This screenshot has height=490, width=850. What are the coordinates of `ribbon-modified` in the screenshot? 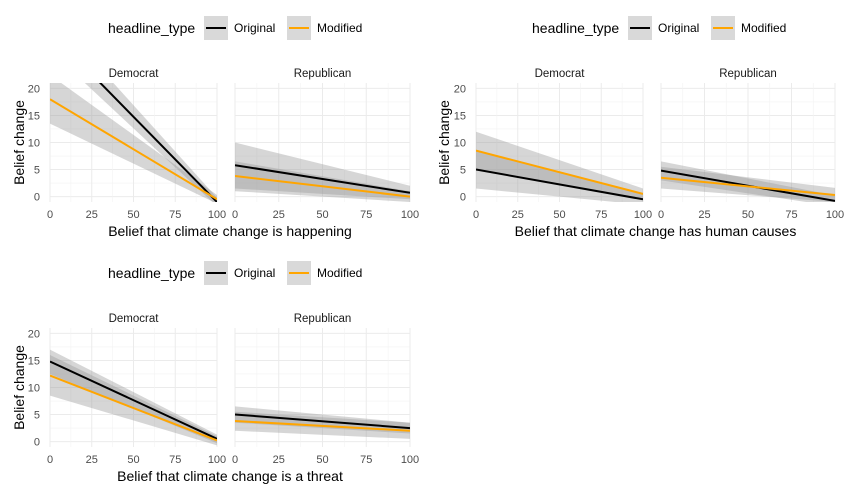 It's located at (133, 142).